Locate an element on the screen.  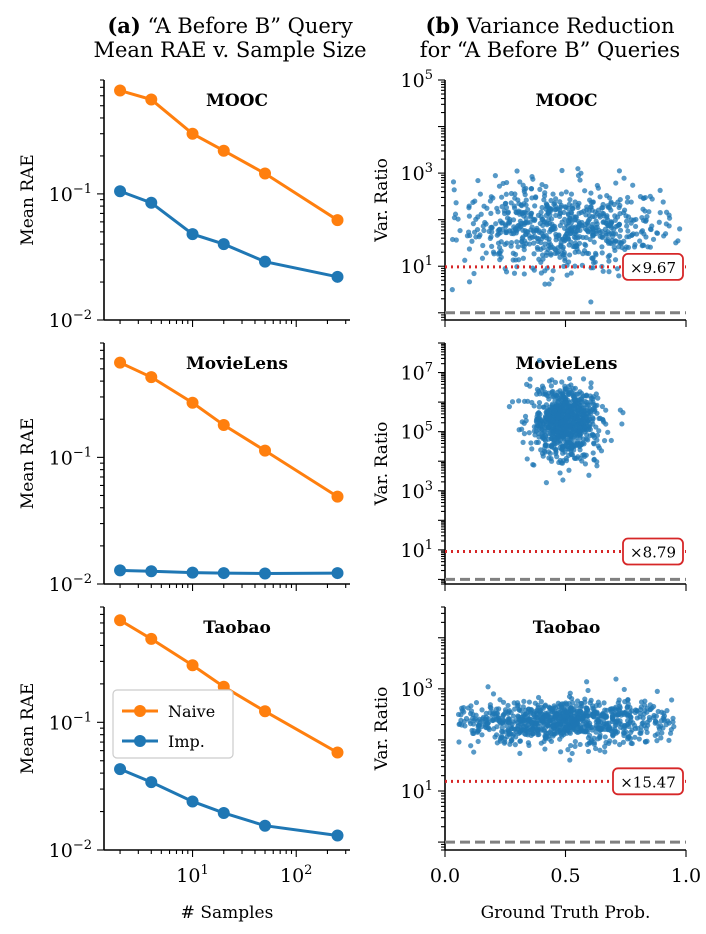
legend-naive-label: Naive is located at coordinates (191, 711).